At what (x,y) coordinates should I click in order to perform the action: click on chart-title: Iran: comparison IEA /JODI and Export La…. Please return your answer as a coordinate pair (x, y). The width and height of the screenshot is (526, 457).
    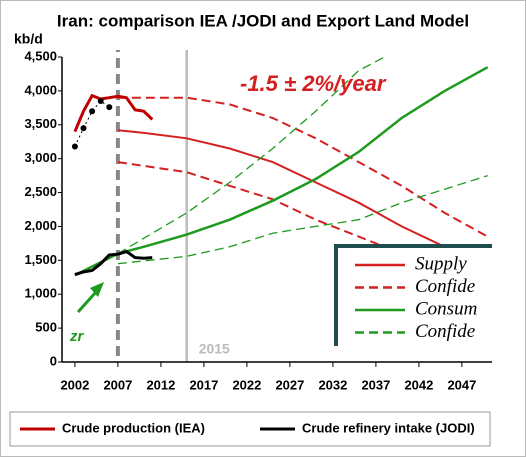
    Looking at the image, I should click on (263, 20).